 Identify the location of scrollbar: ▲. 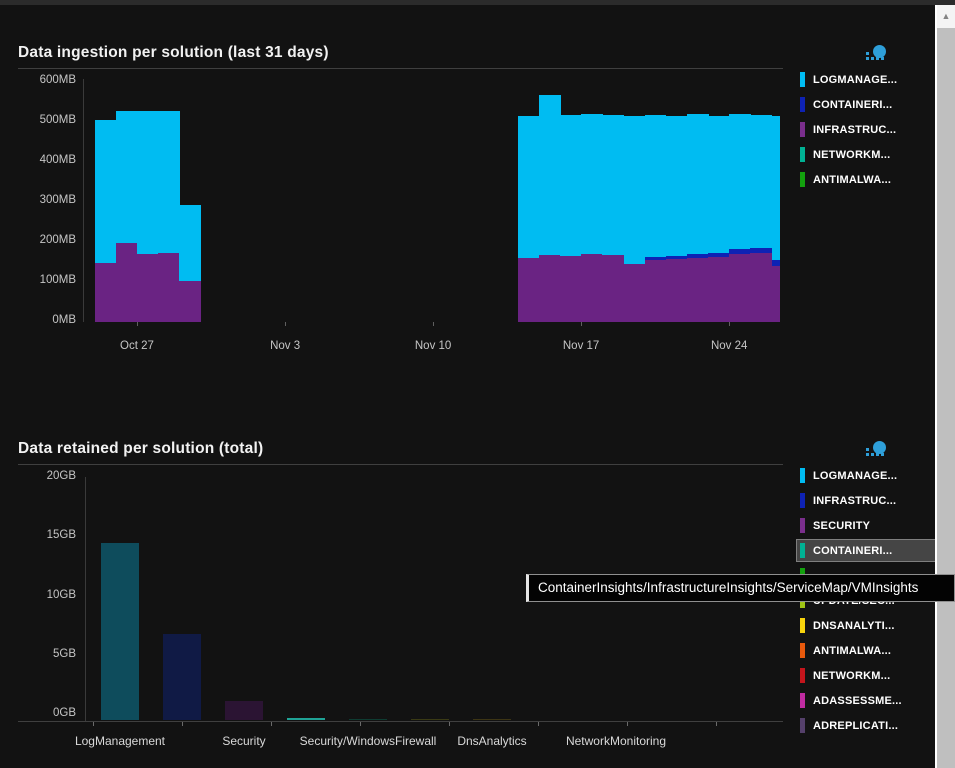
(946, 386).